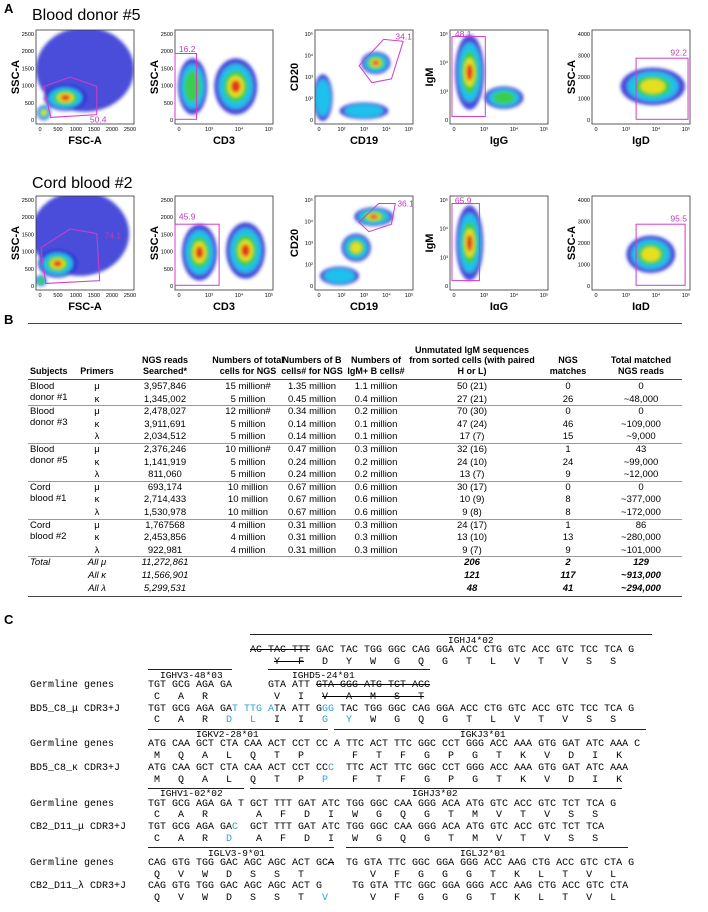 The width and height of the screenshot is (708, 912). What do you see at coordinates (191, 675) in the screenshot?
I see `gene-label: IGHV3-48*03` at bounding box center [191, 675].